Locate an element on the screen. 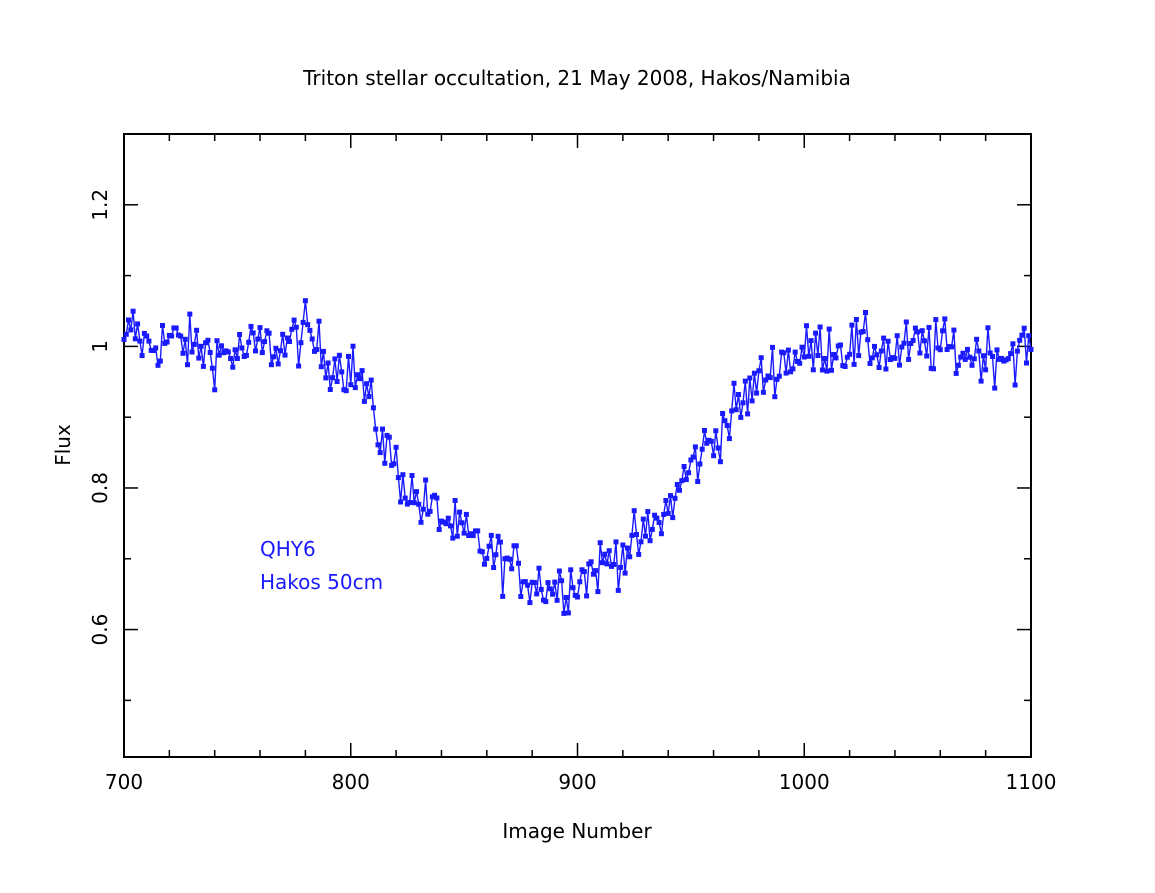  x-axis-label: Image Number is located at coordinates (577, 831).